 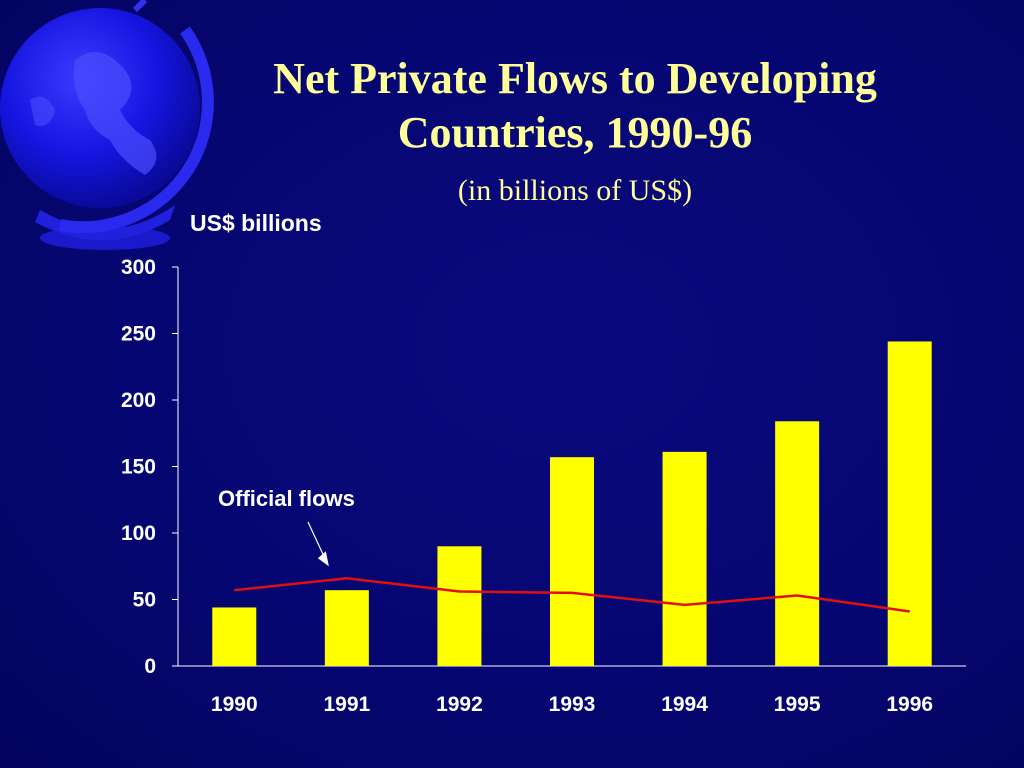 What do you see at coordinates (256, 223) in the screenshot?
I see `y-axis-label: US$ billions` at bounding box center [256, 223].